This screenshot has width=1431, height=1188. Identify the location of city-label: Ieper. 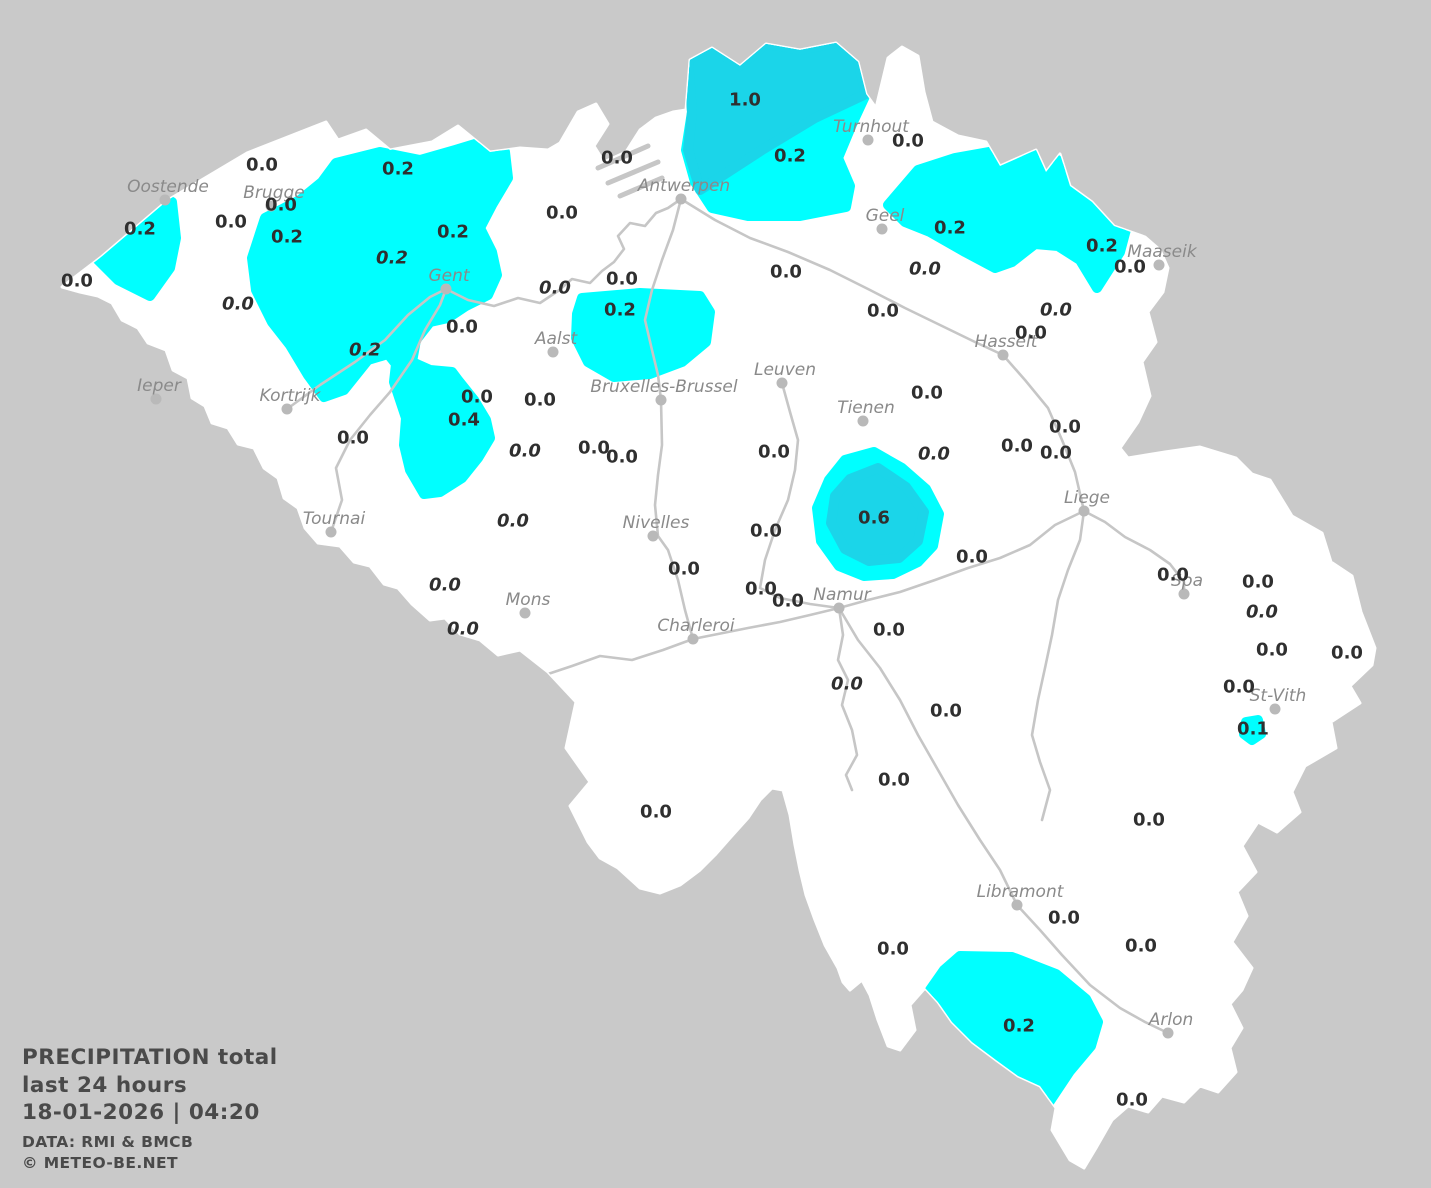
(159, 386).